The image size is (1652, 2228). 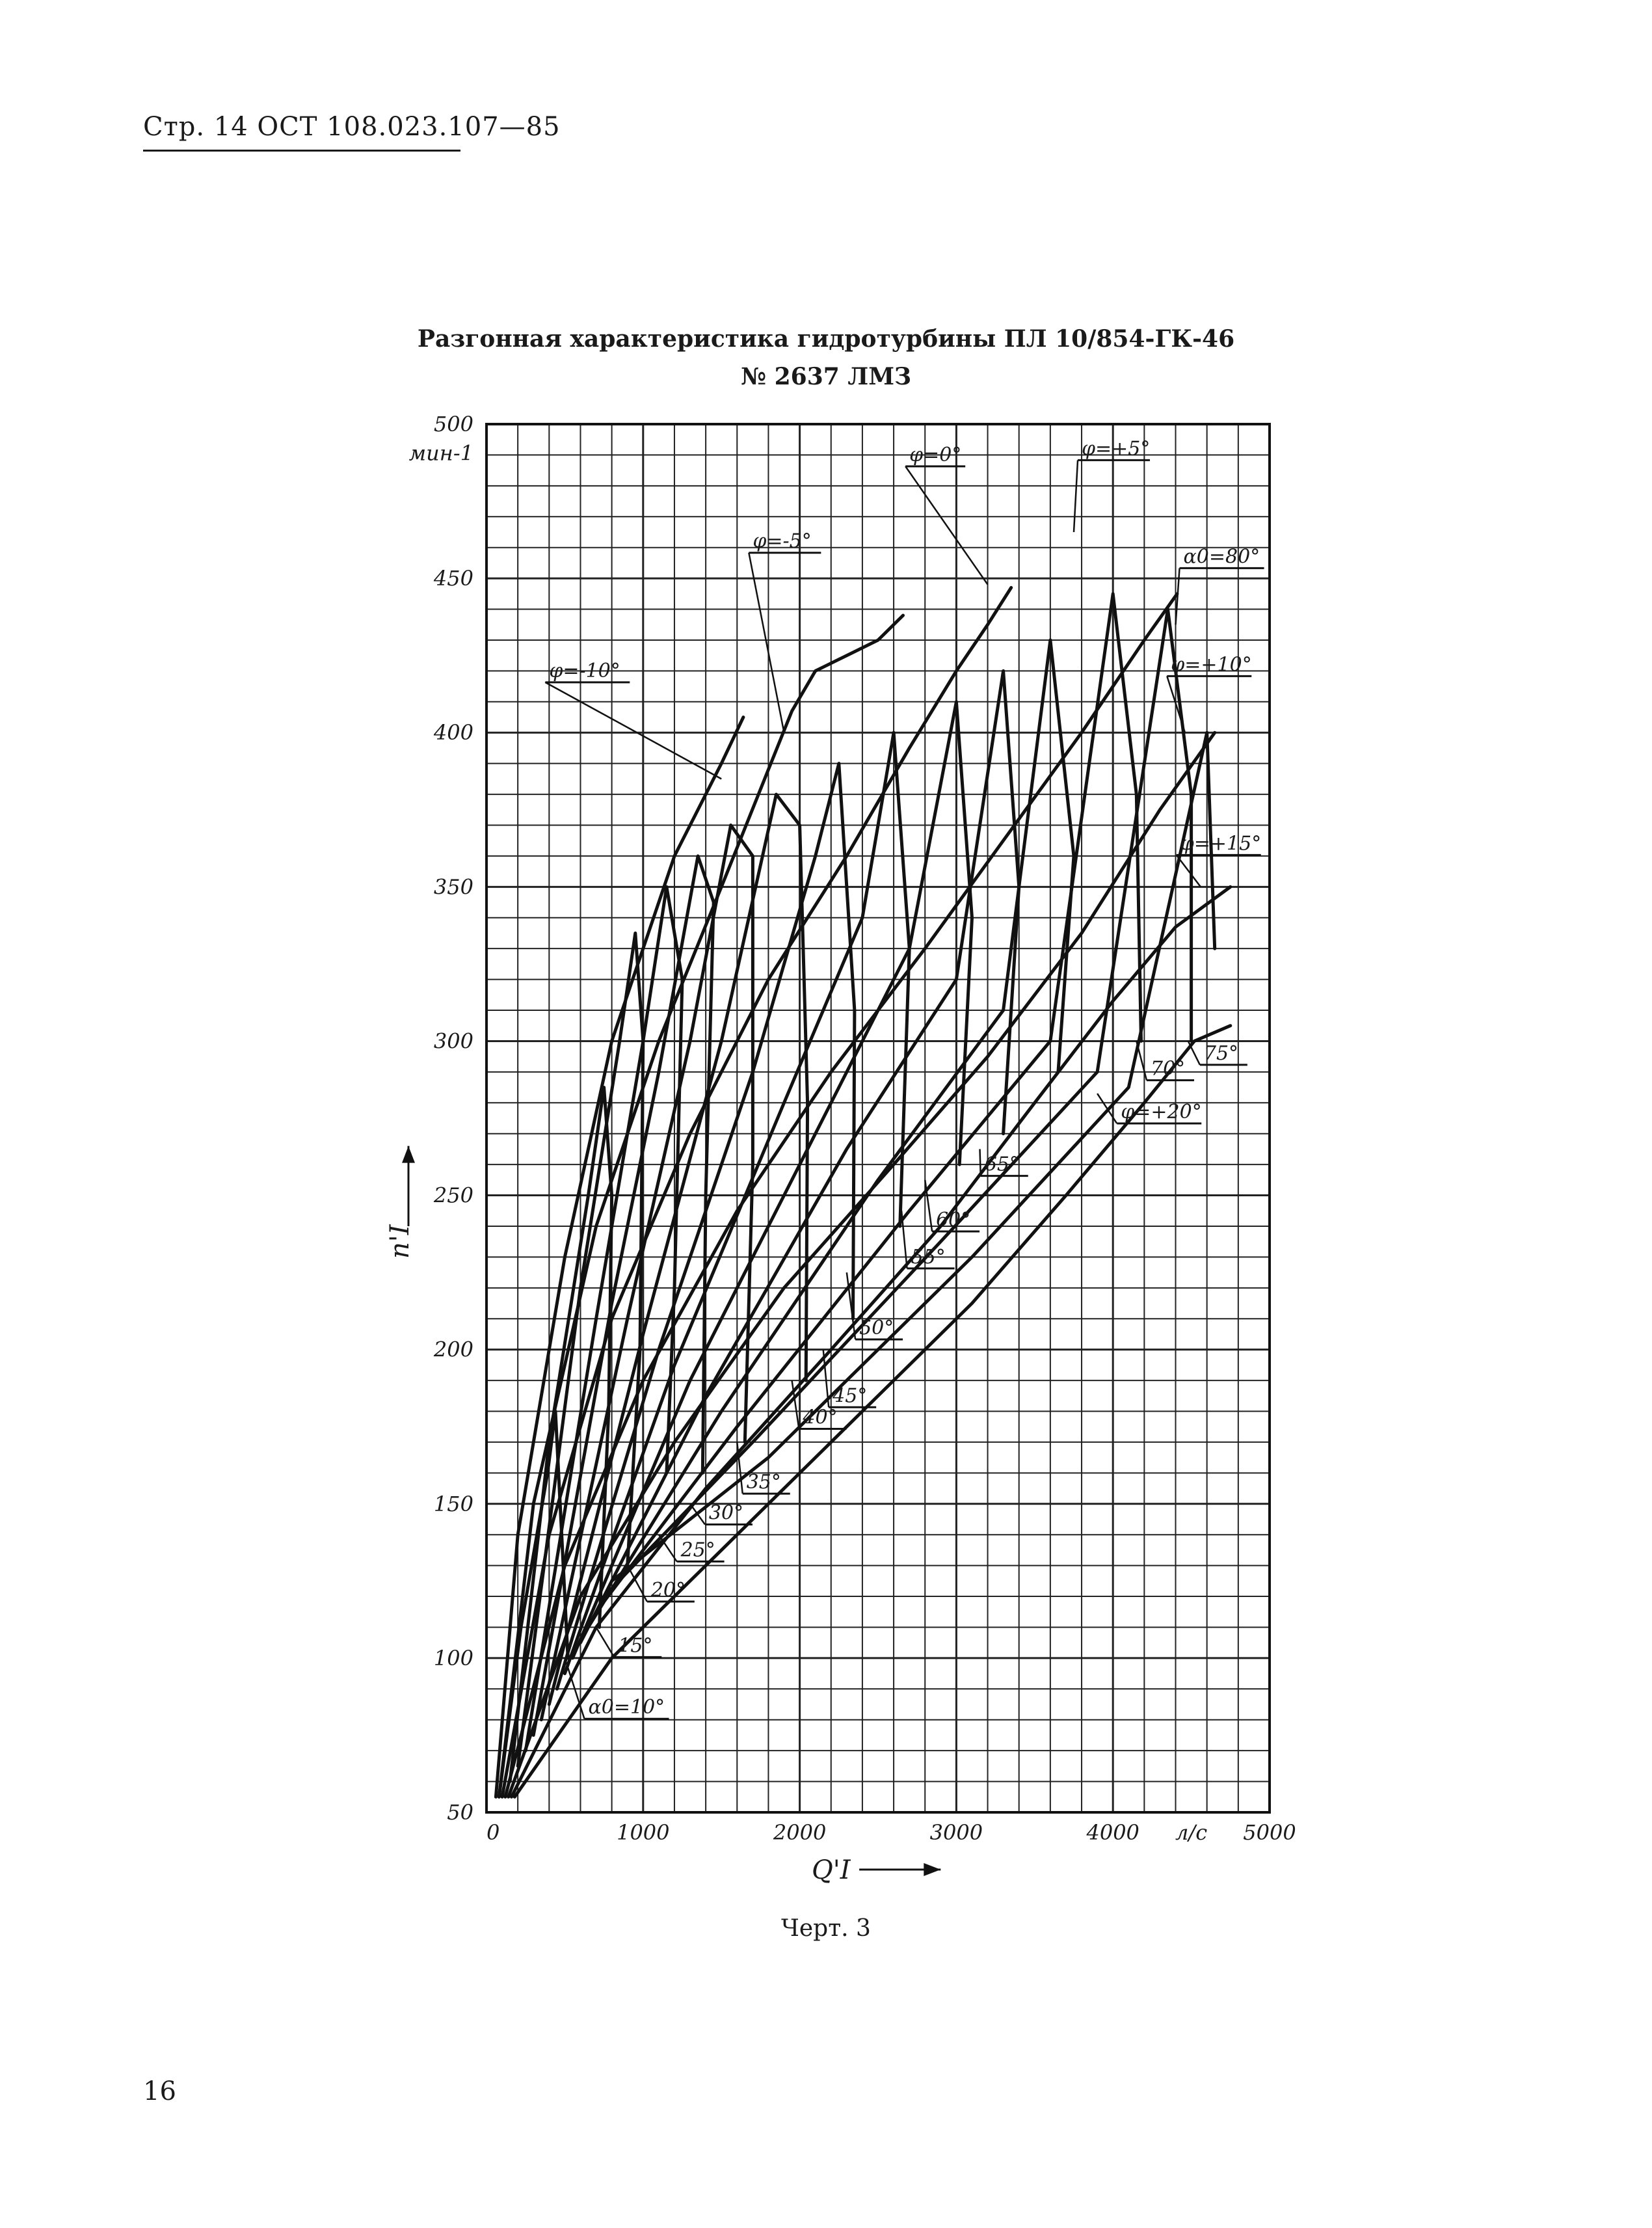 What do you see at coordinates (1221, 1053) in the screenshot?
I see `alpha-label: 75°` at bounding box center [1221, 1053].